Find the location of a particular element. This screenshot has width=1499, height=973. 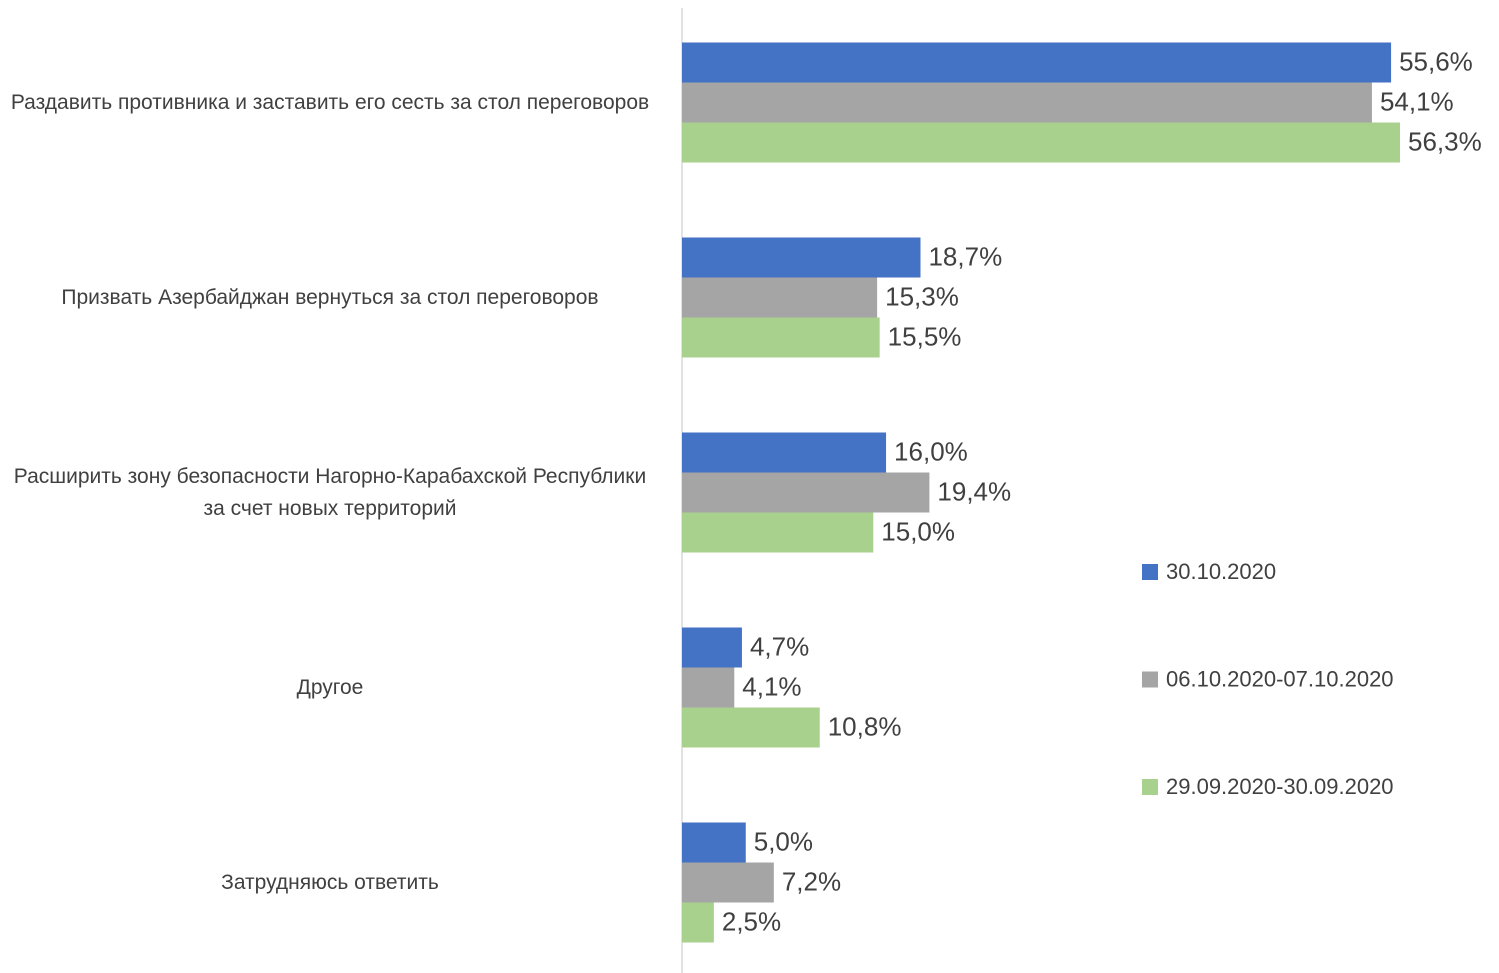

value-label: 54,1% is located at coordinates (1417, 101).